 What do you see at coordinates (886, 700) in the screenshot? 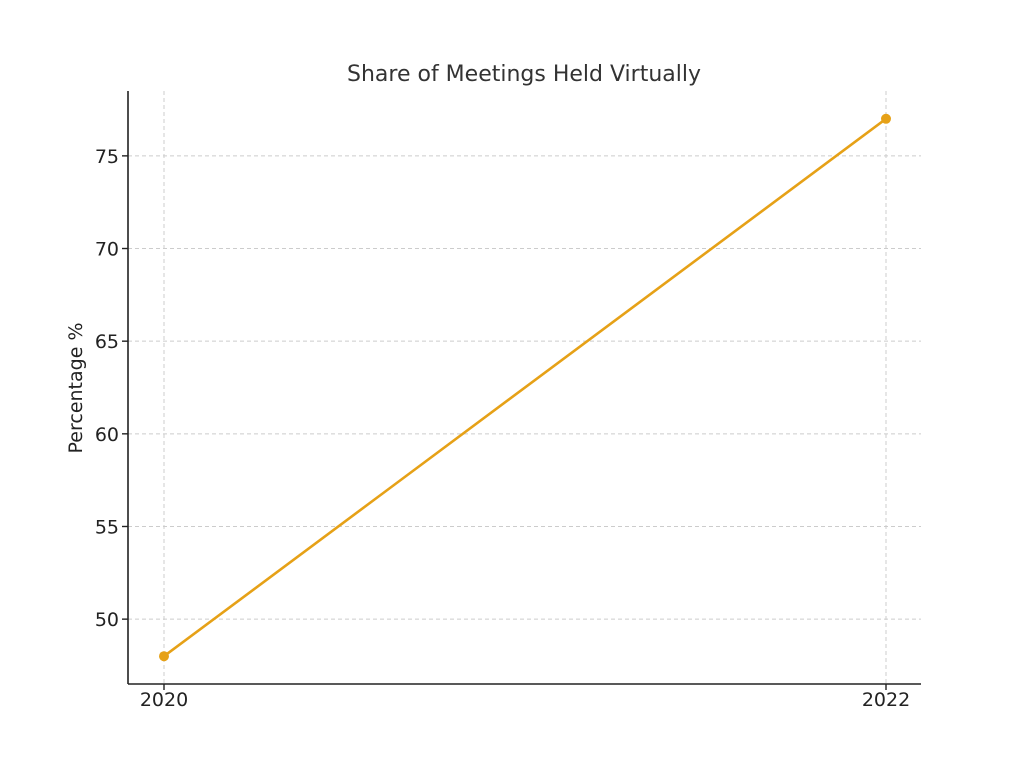
I see `x-tick-label: 2022` at bounding box center [886, 700].